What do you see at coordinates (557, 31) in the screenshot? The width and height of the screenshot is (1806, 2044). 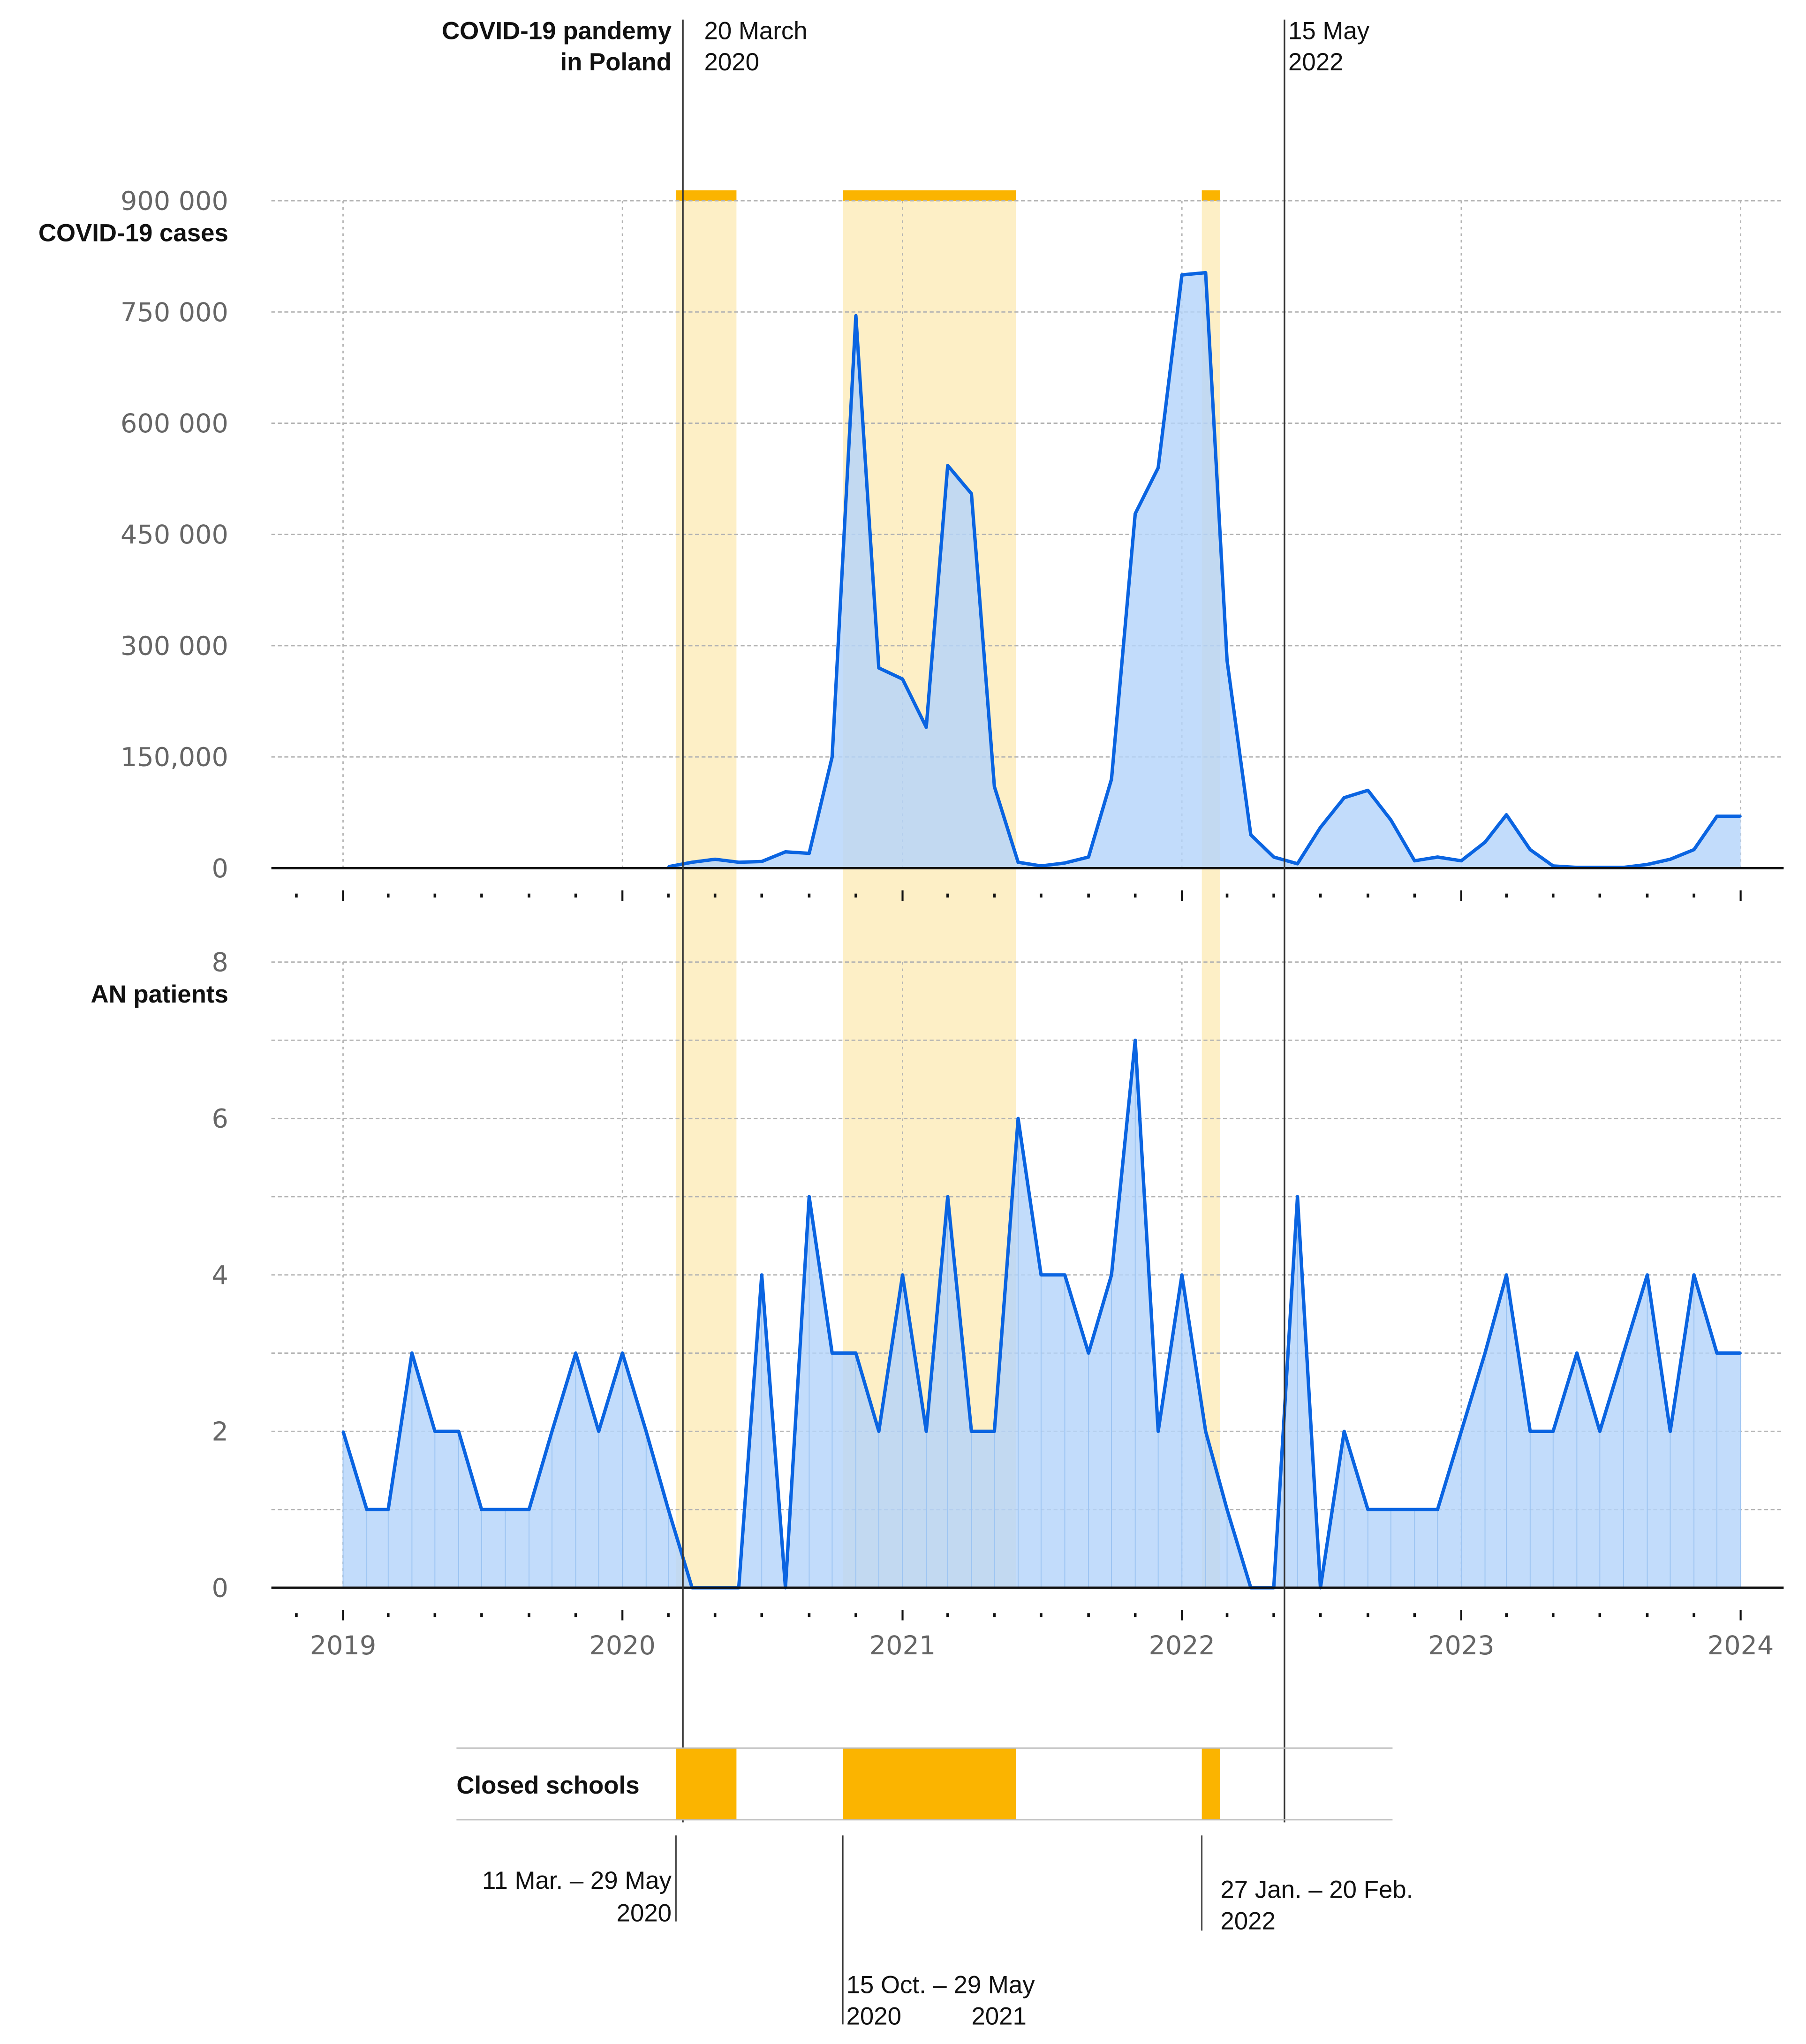 I see `pandemic-label-line-1: COVID-19 pandemy` at bounding box center [557, 31].